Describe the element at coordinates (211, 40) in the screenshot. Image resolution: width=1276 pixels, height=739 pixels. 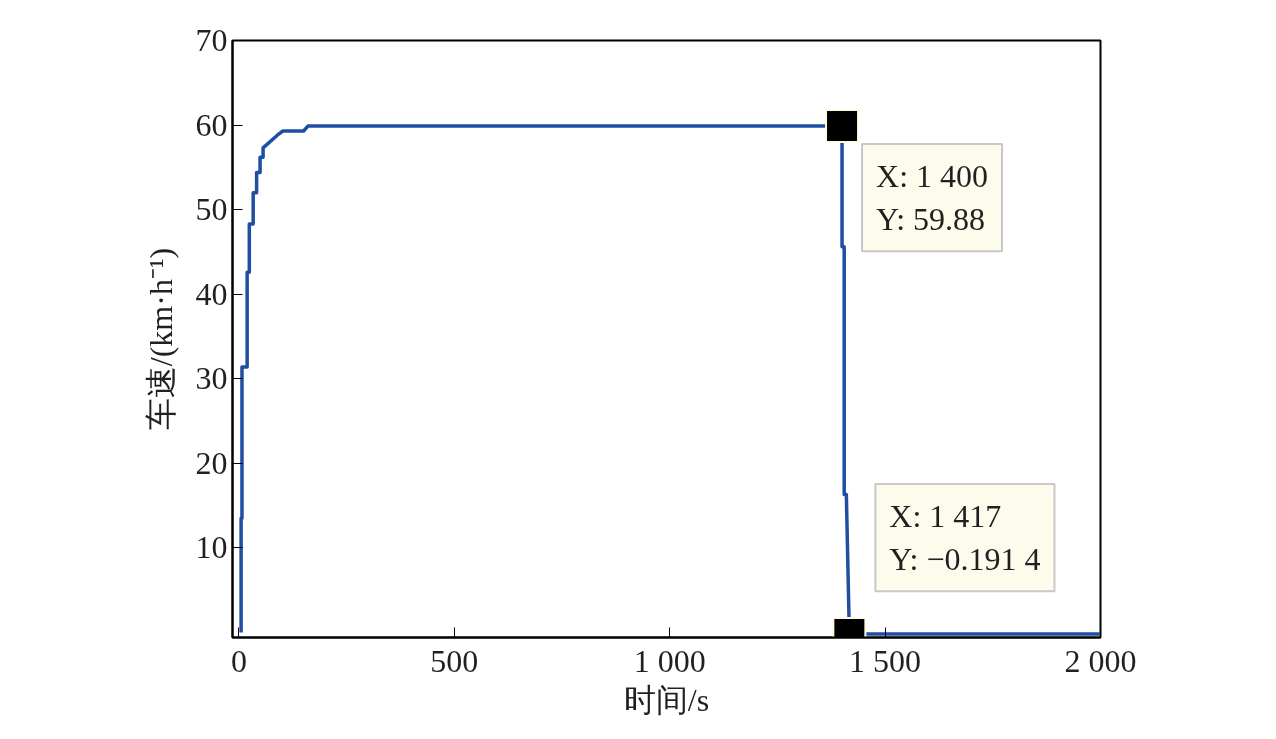
I see `y-tick-label: 70` at that location.